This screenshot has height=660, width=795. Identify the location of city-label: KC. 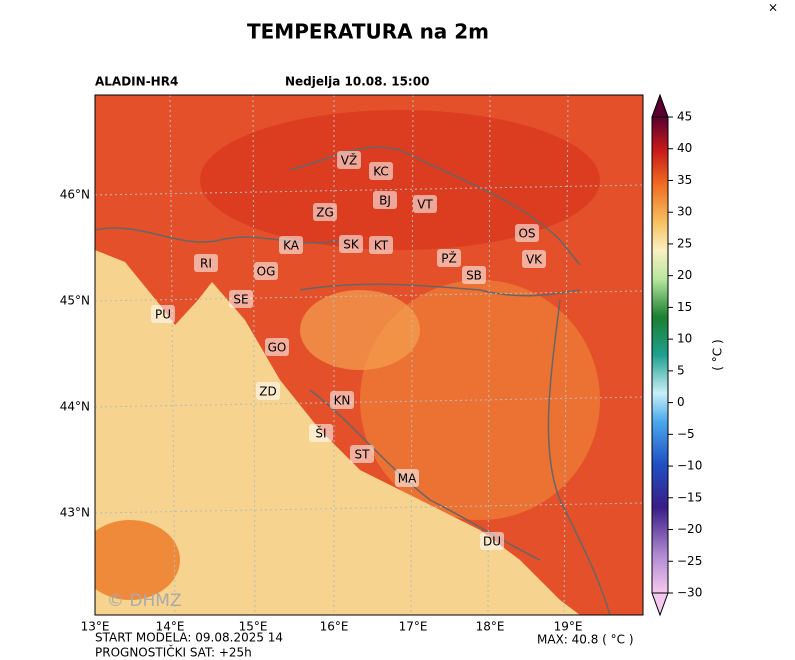
(381, 172).